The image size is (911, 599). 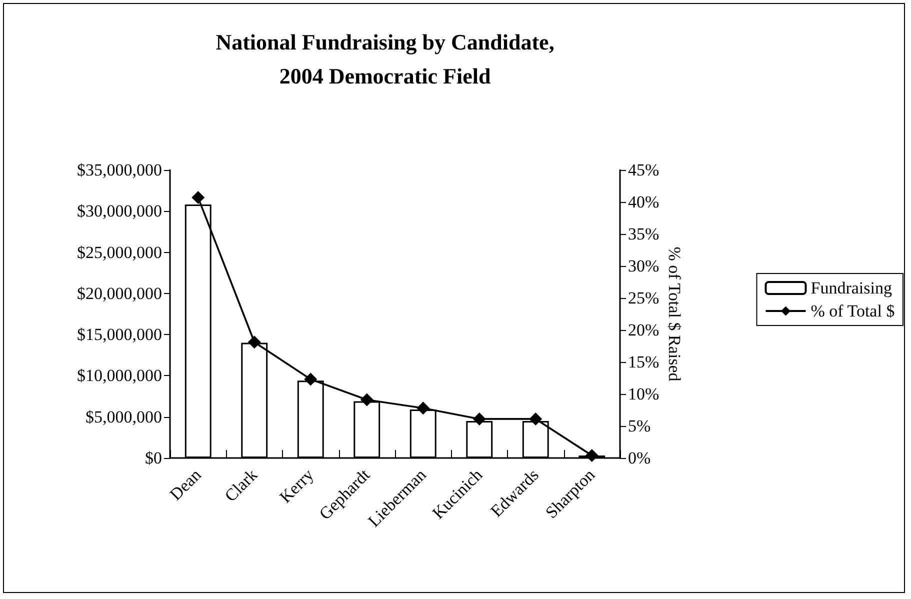 What do you see at coordinates (385, 59) in the screenshot?
I see `chart-title: National Fundraising by Candidate, 2004 Democratic Field` at bounding box center [385, 59].